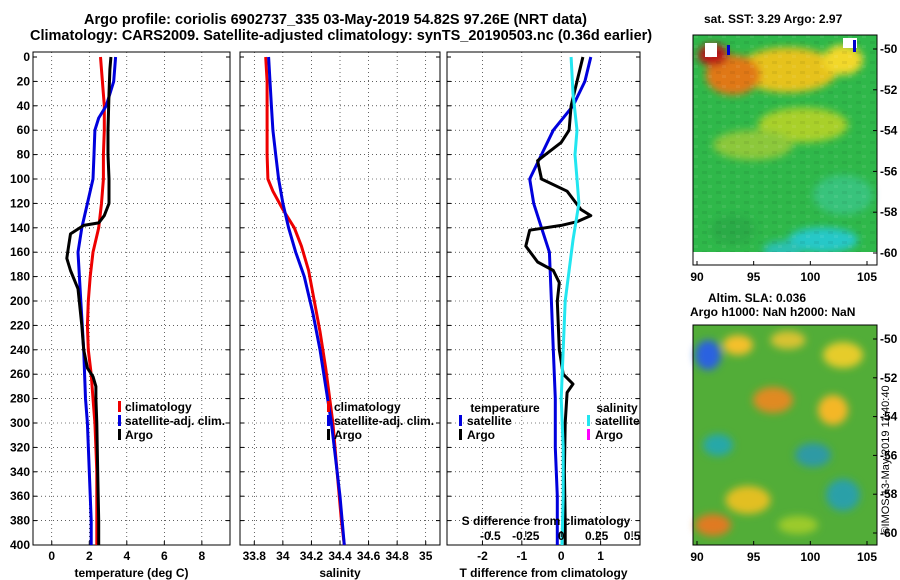 The height and width of the screenshot is (580, 900). Describe the element at coordinates (24, 155) in the screenshot. I see `y-tick-label: 80` at that location.